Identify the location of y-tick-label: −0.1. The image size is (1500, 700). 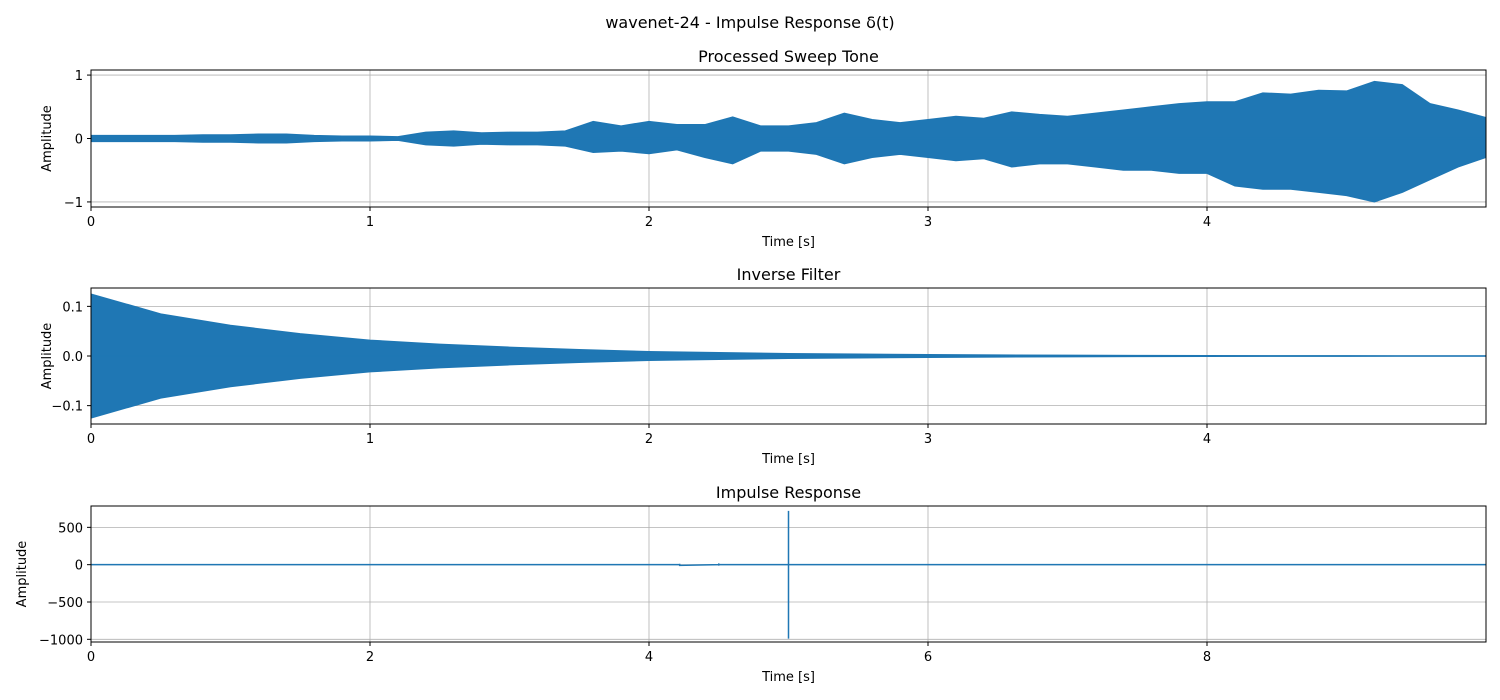
(67, 407).